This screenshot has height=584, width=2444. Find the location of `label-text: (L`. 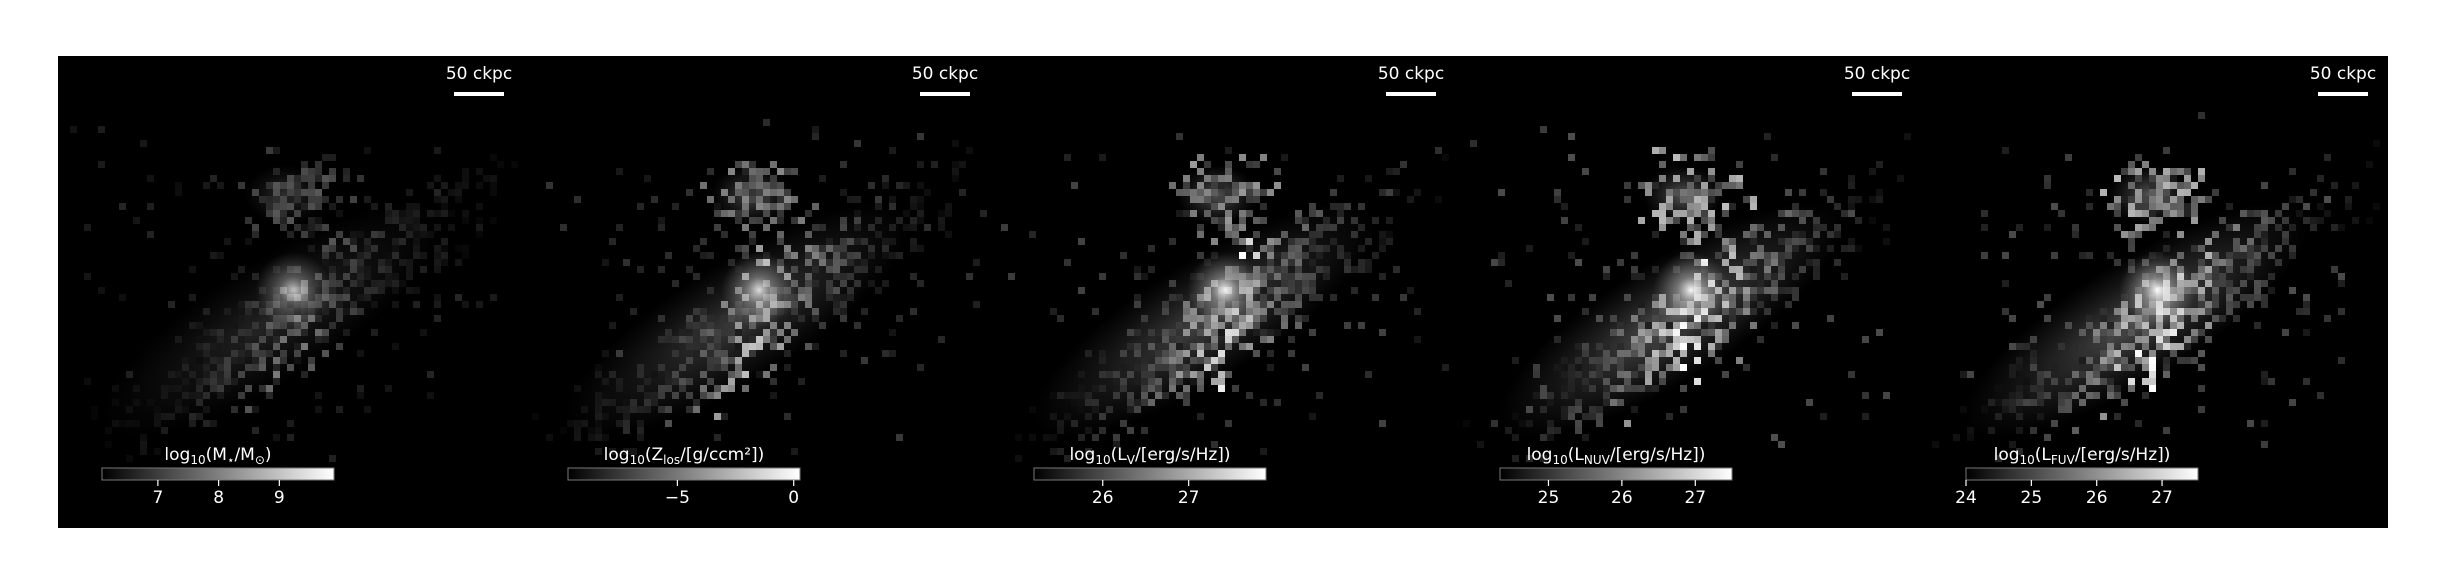

label-text: (L is located at coordinates (2043, 455).